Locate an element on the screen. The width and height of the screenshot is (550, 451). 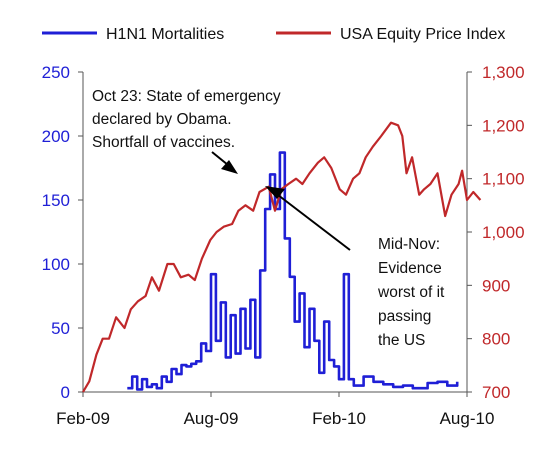
right-tick-label: 1,300 is located at coordinates (503, 72).